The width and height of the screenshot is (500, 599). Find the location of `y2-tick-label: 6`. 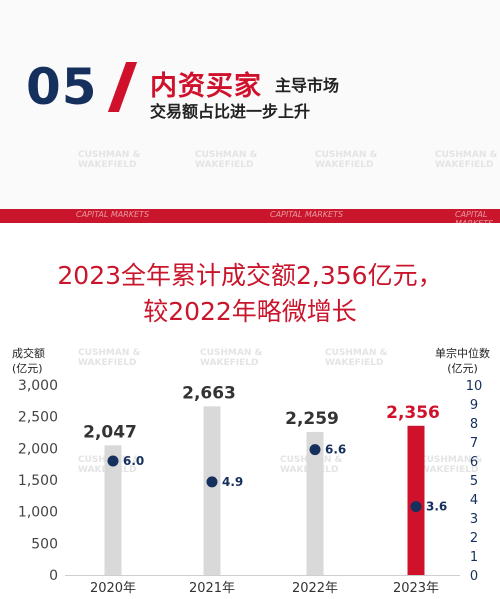

y2-tick-label: 6 is located at coordinates (474, 462).